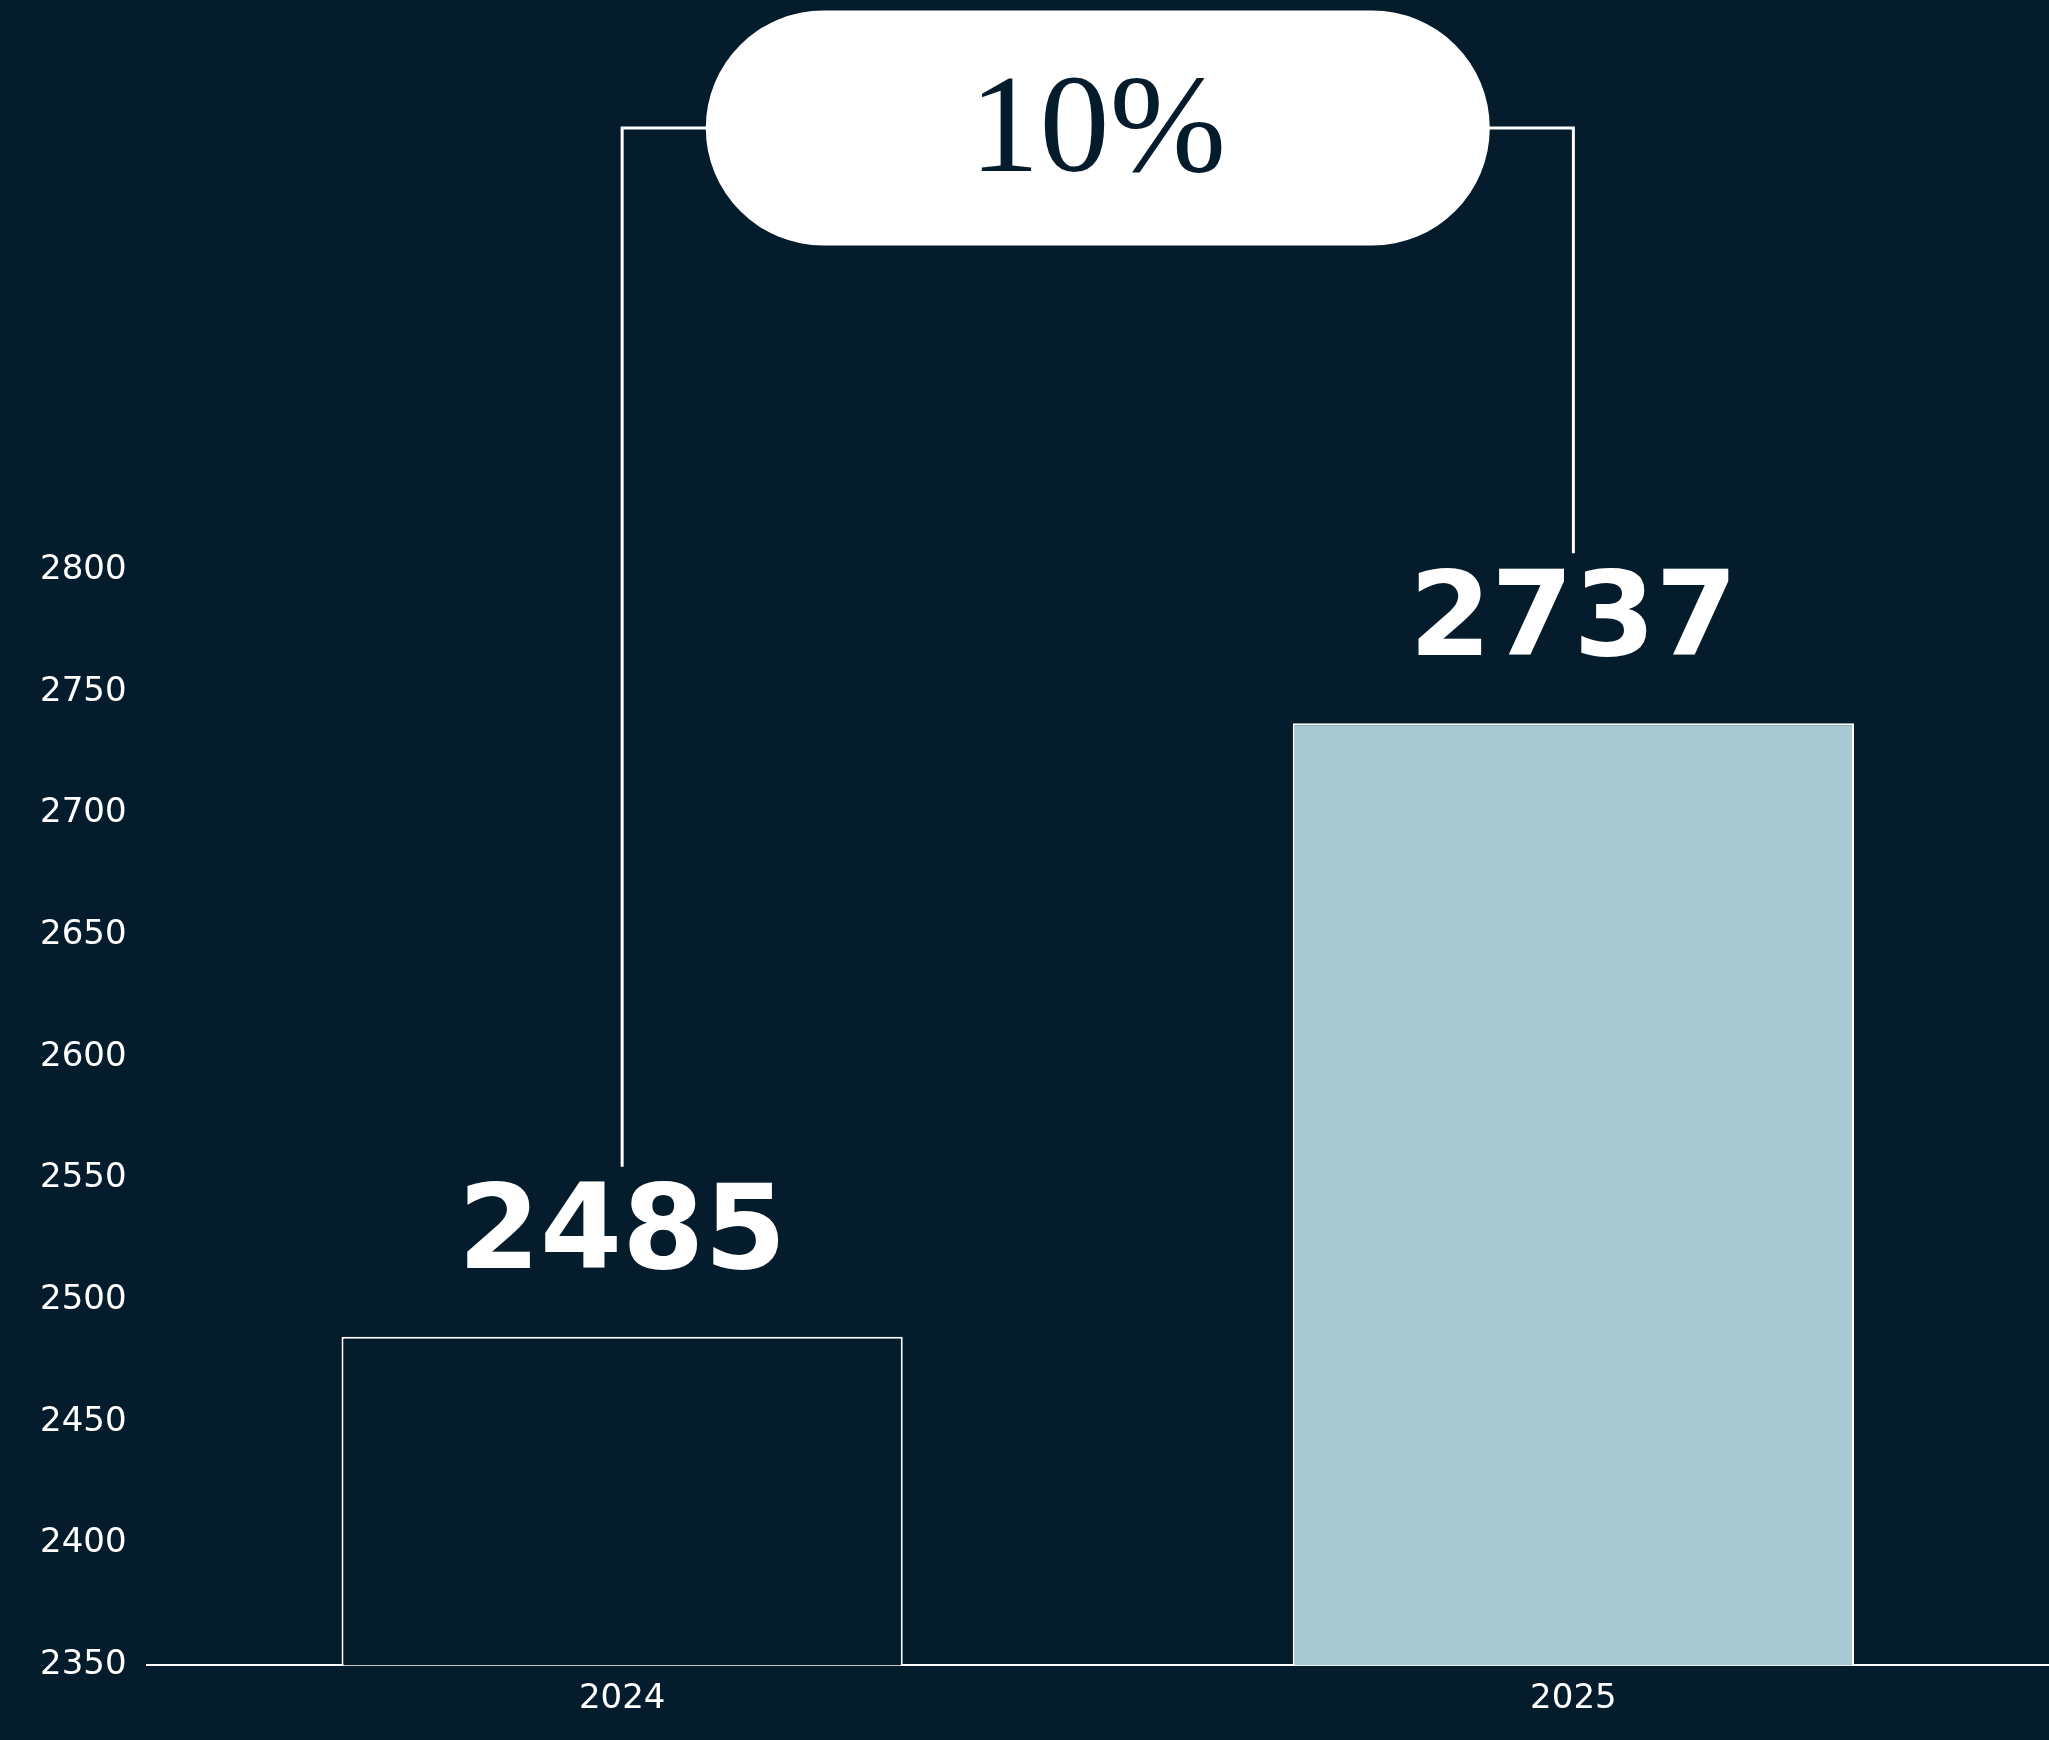 The image size is (2049, 1740). What do you see at coordinates (83, 1175) in the screenshot?
I see `y-tick-label: 2550` at bounding box center [83, 1175].